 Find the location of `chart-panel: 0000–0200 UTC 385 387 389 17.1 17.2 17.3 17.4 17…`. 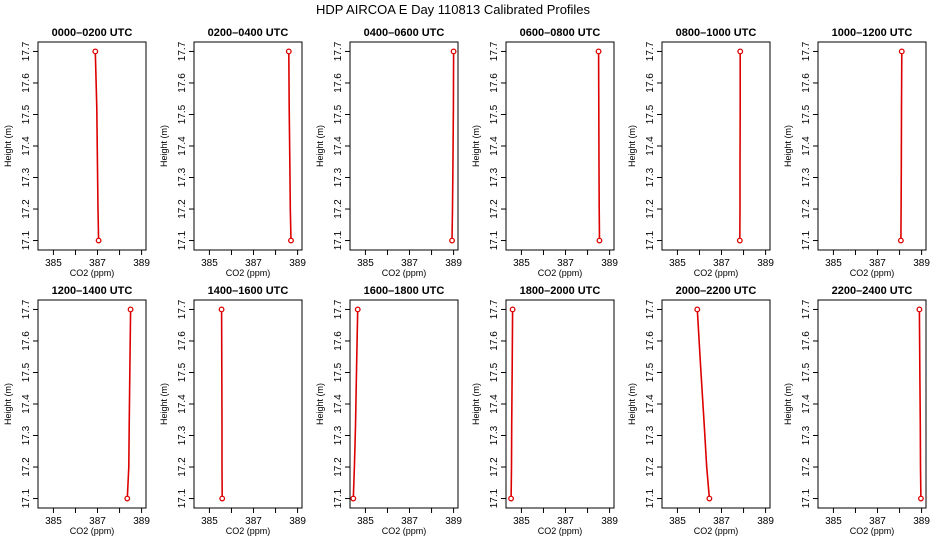

chart-panel: 0000–0200 UTC 385 387 389 17.1 17.2 17.3 17.4 17… is located at coordinates (76, 152).